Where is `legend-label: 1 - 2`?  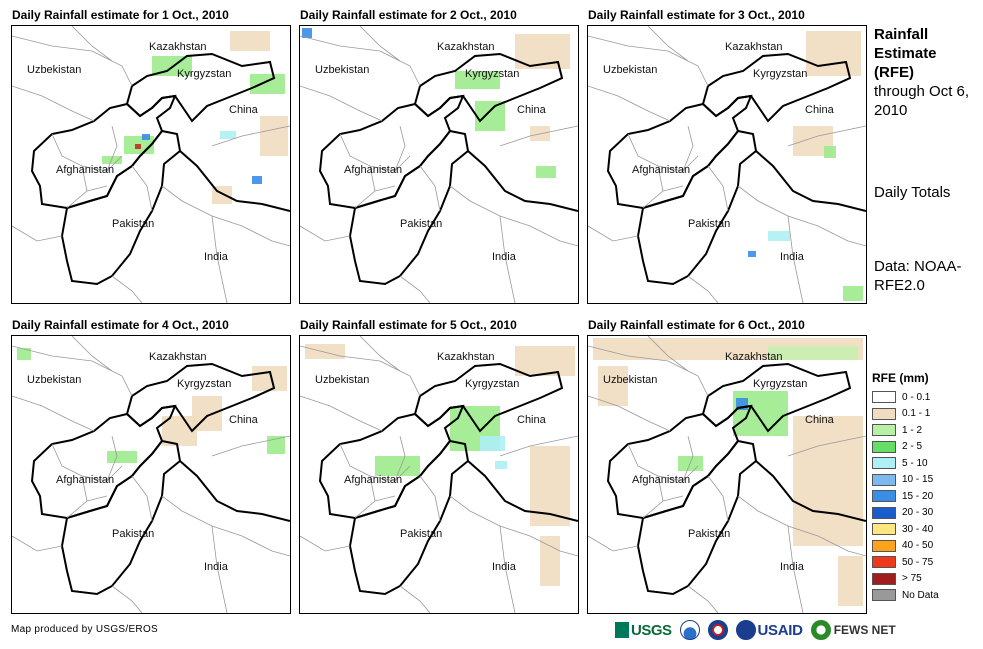
legend-label: 1 - 2 is located at coordinates (912, 430).